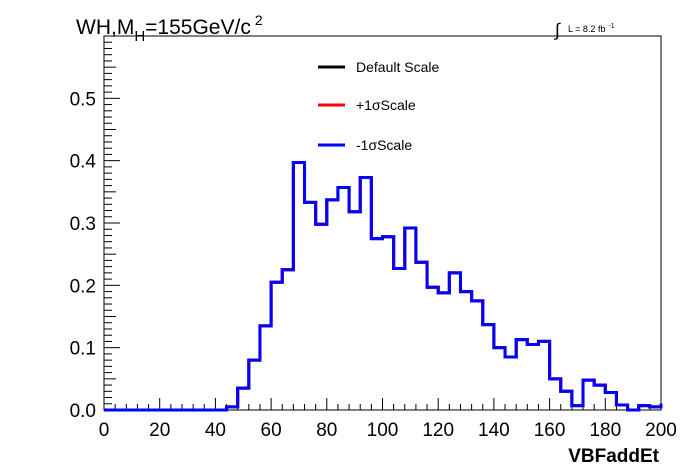 The width and height of the screenshot is (696, 472). I want to click on x-tick-label: 0, so click(104, 430).